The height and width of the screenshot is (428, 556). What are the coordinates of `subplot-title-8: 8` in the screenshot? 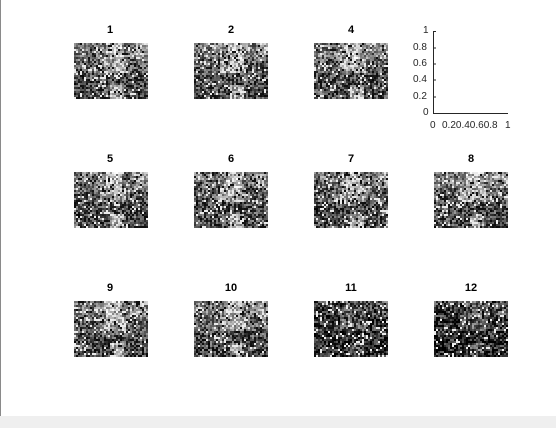 It's located at (471, 159).